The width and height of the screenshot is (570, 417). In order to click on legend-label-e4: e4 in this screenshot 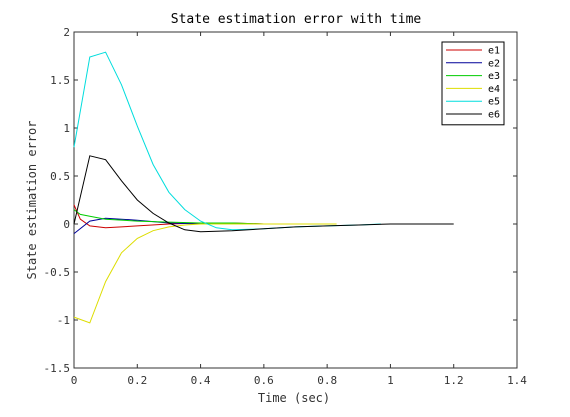, I will do `click(494, 89)`.